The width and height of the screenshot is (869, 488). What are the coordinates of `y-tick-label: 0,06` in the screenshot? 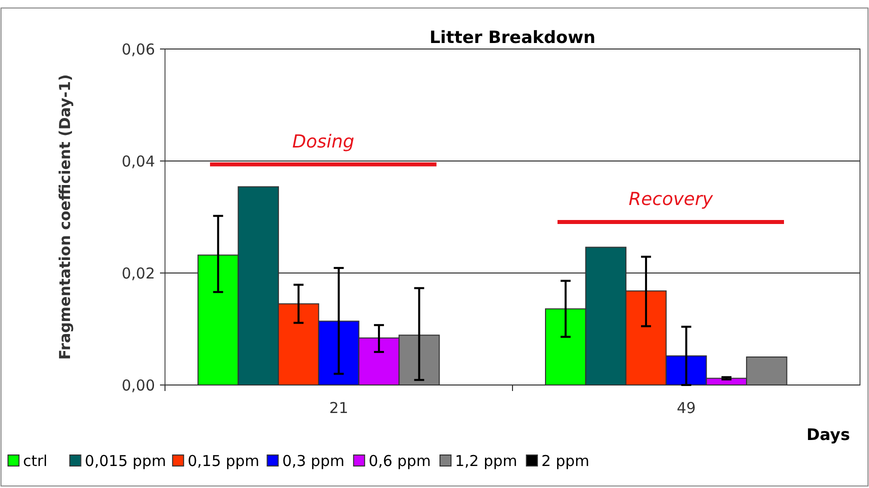 It's located at (138, 49).